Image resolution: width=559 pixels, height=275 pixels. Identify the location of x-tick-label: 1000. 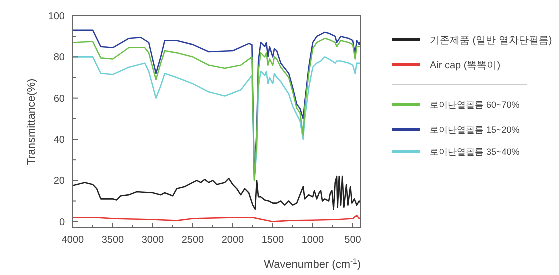
(313, 240).